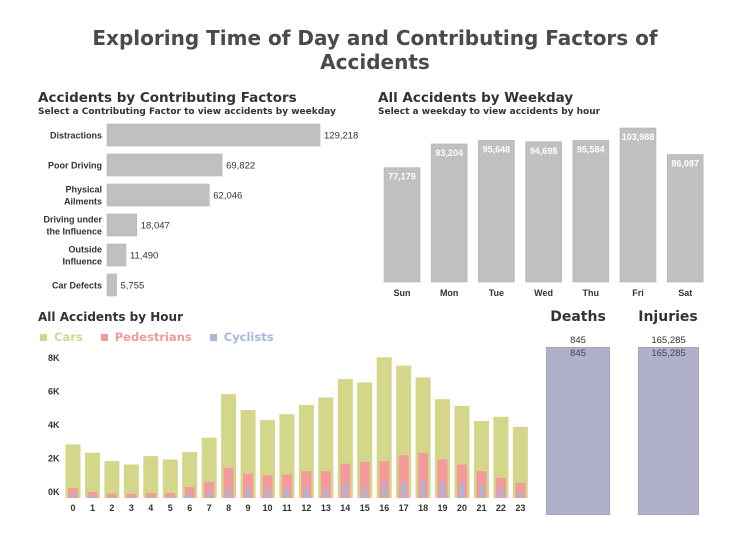 The image size is (750, 545). I want to click on injuries-title: Injuries, so click(668, 317).